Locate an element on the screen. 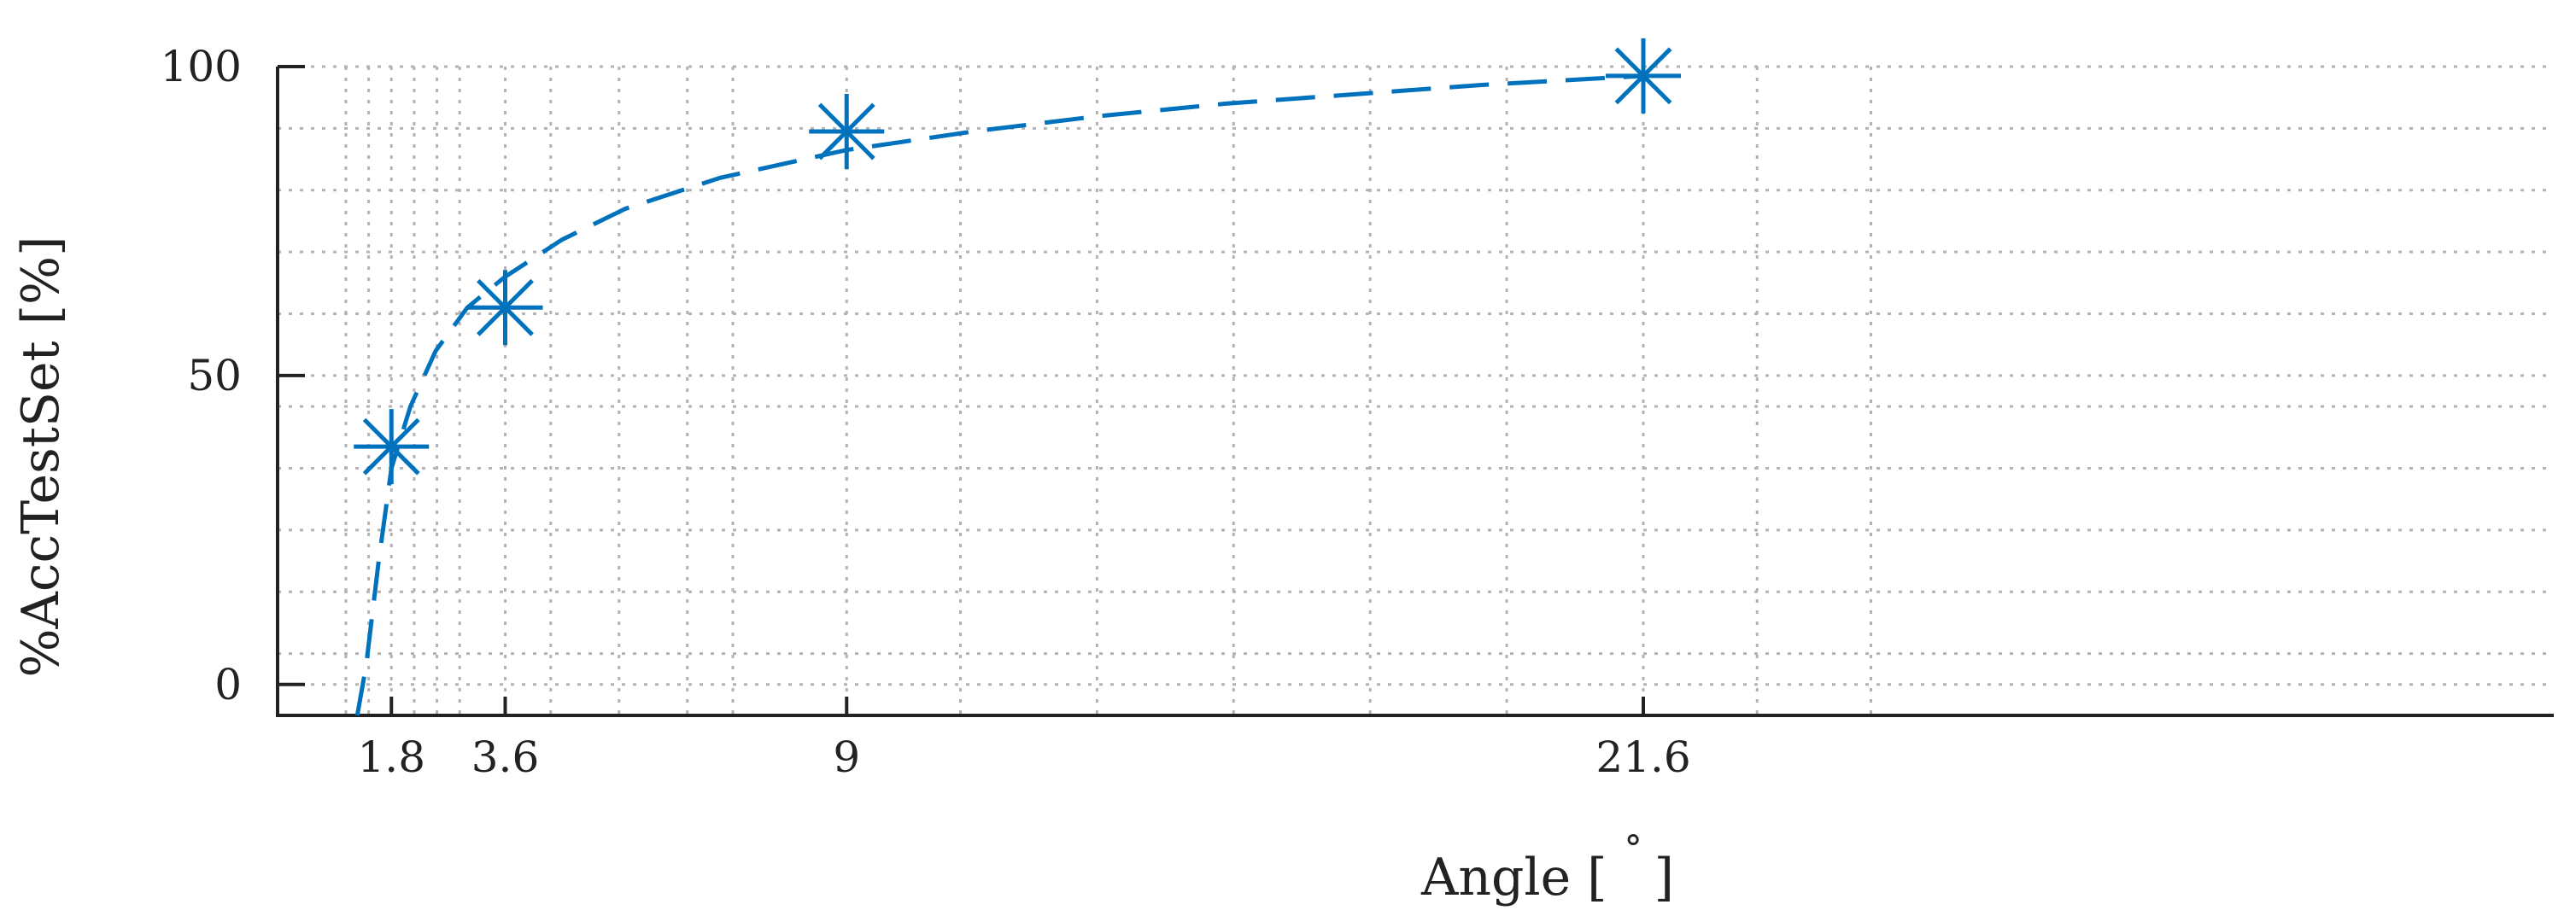  x-axis-title-text: Angle [ is located at coordinates (1513, 878).